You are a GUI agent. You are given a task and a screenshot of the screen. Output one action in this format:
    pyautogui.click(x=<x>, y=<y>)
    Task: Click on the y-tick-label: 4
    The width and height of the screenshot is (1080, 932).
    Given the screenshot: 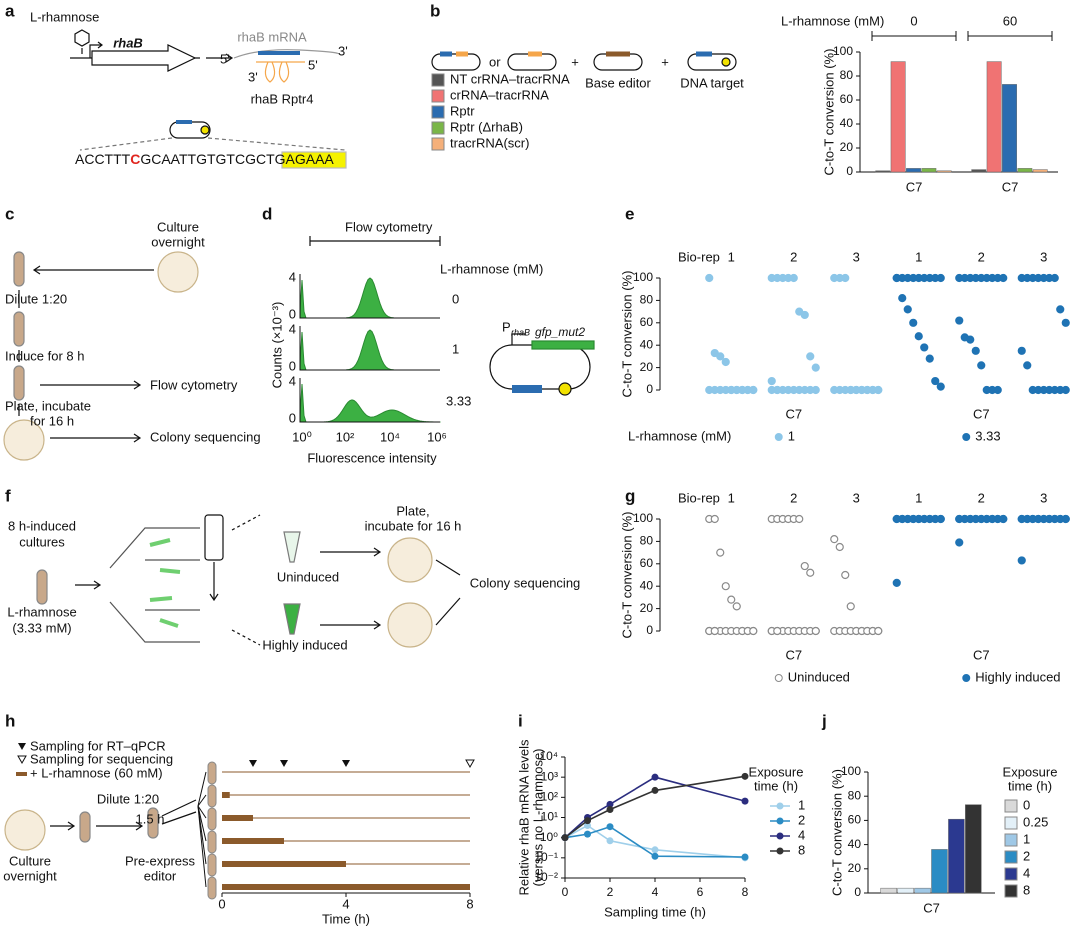 What is the action you would take?
    pyautogui.click(x=292, y=276)
    